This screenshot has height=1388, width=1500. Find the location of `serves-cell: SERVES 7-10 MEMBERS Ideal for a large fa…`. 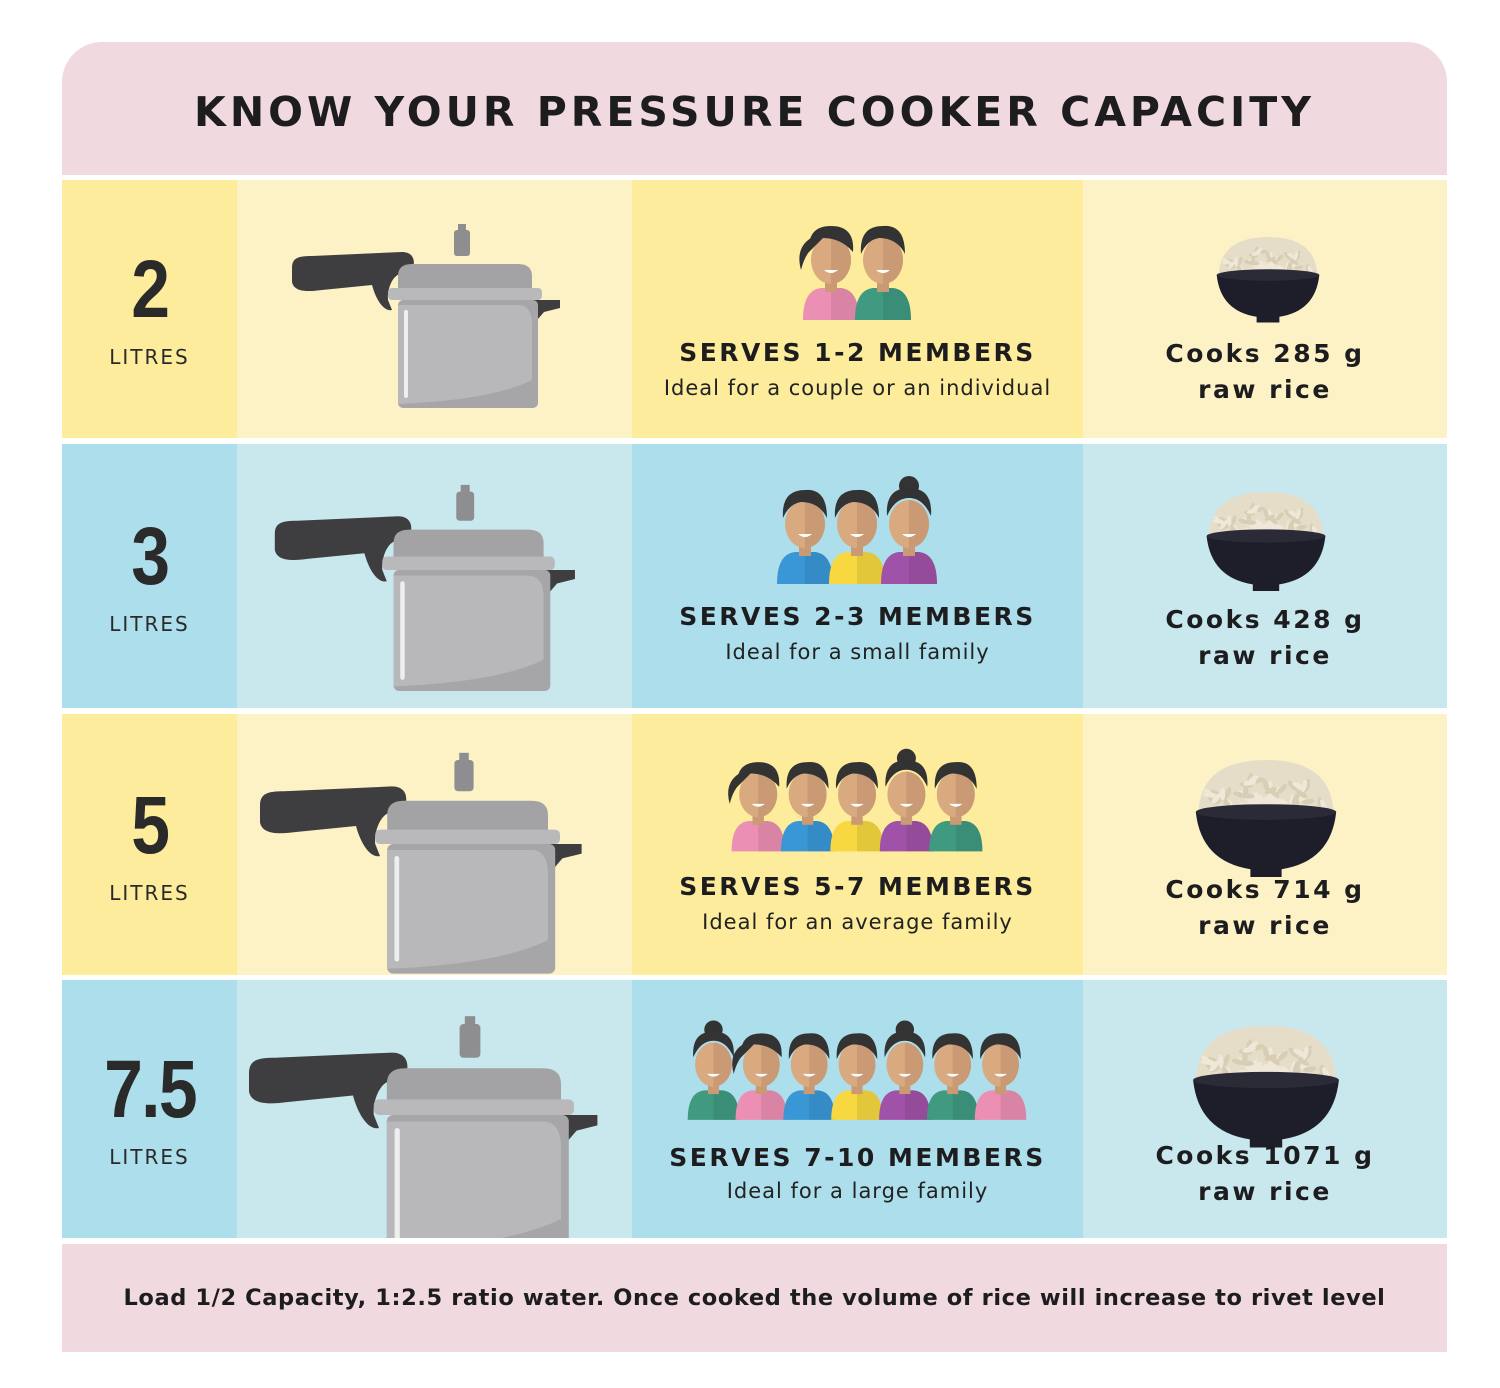

serves-cell: SERVES 7-10 MEMBERS Ideal for a large fa… is located at coordinates (857, 1109).